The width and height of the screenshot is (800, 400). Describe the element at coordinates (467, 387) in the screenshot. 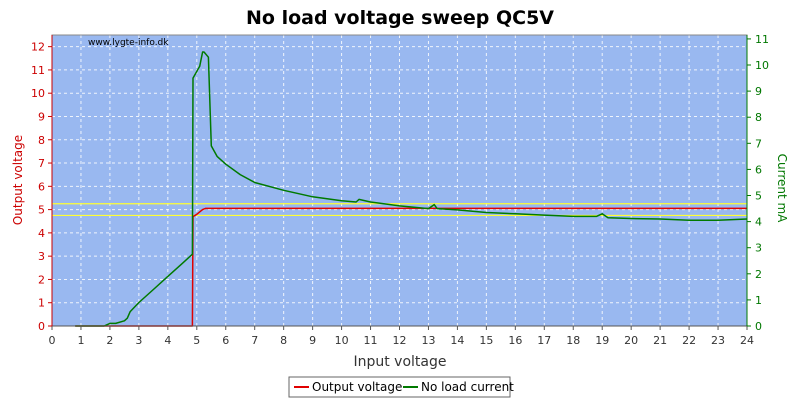

I see `legend-label-no-load-current: No load current` at that location.